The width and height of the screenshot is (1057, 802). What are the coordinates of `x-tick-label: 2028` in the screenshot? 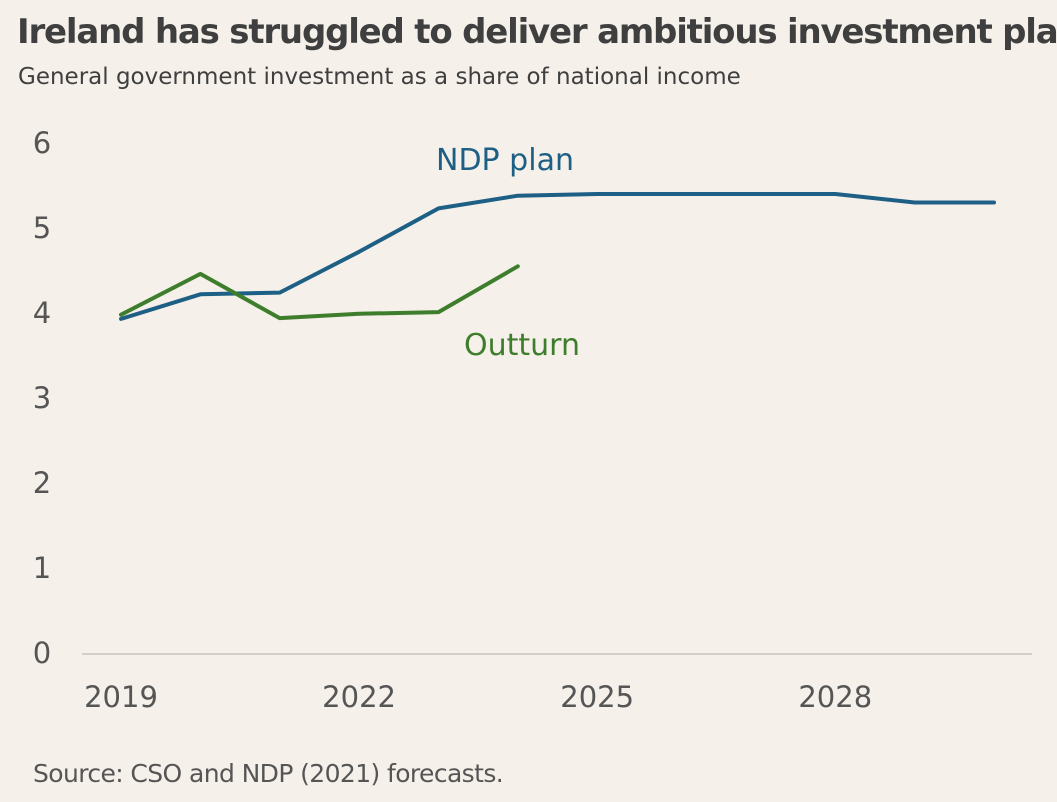 It's located at (835, 697).